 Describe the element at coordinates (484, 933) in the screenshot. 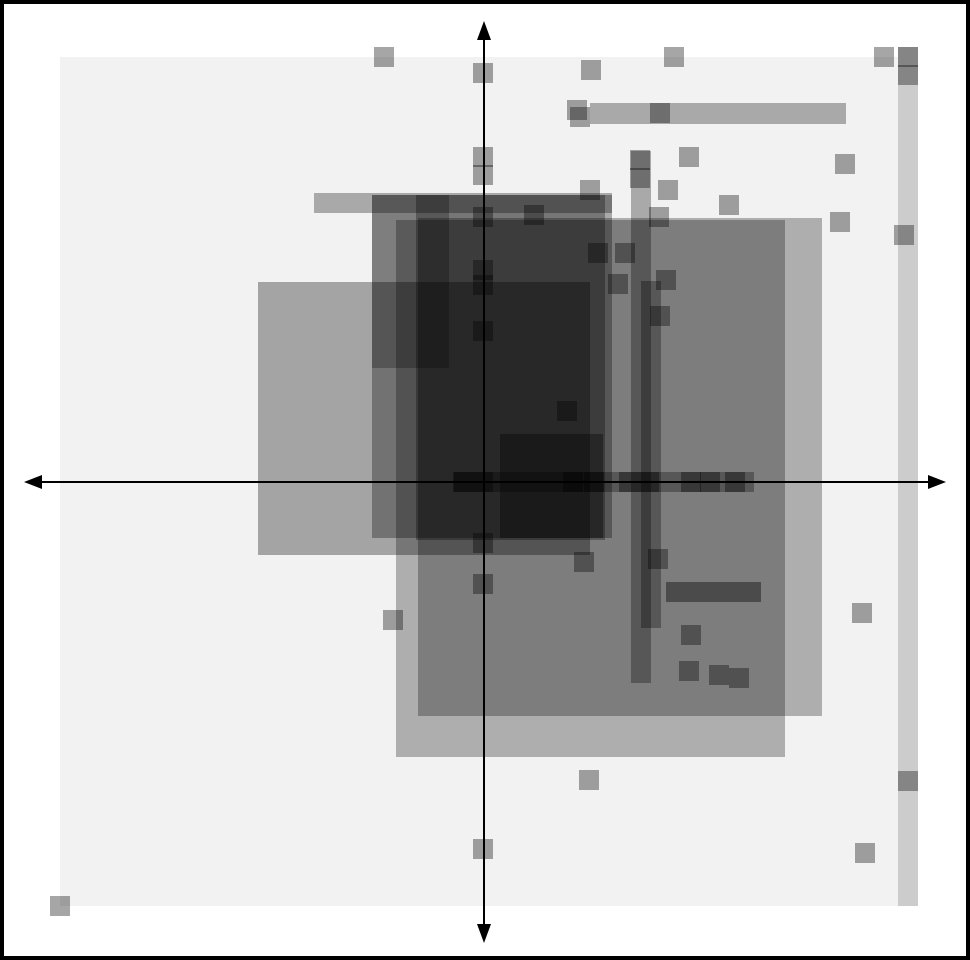

I see `arrow-down` at that location.